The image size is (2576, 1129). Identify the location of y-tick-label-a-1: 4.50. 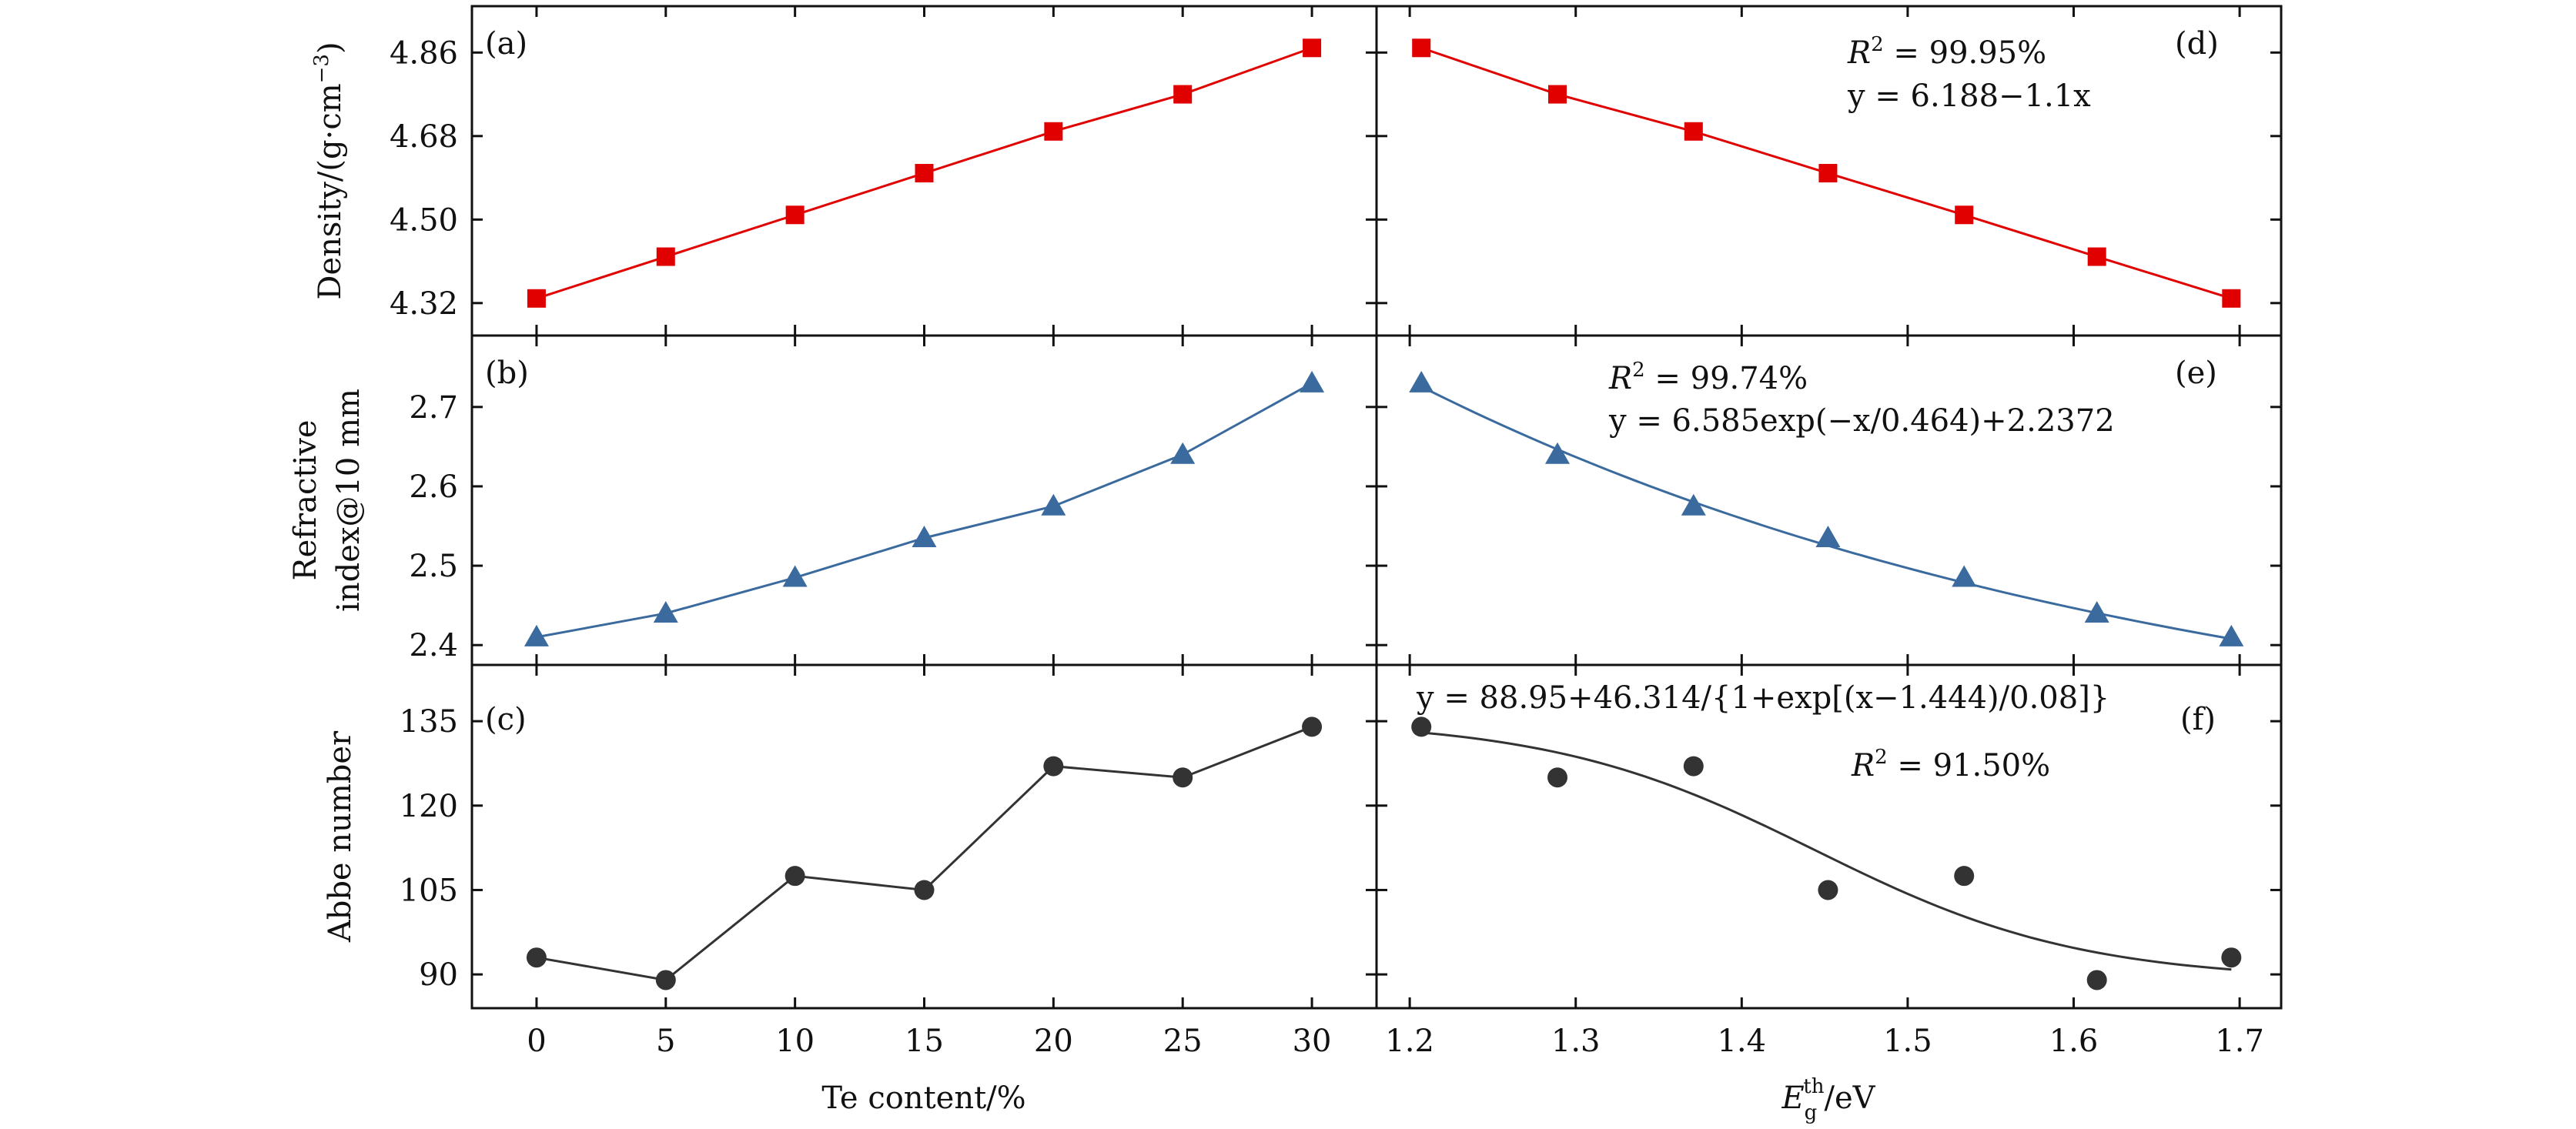
(424, 220).